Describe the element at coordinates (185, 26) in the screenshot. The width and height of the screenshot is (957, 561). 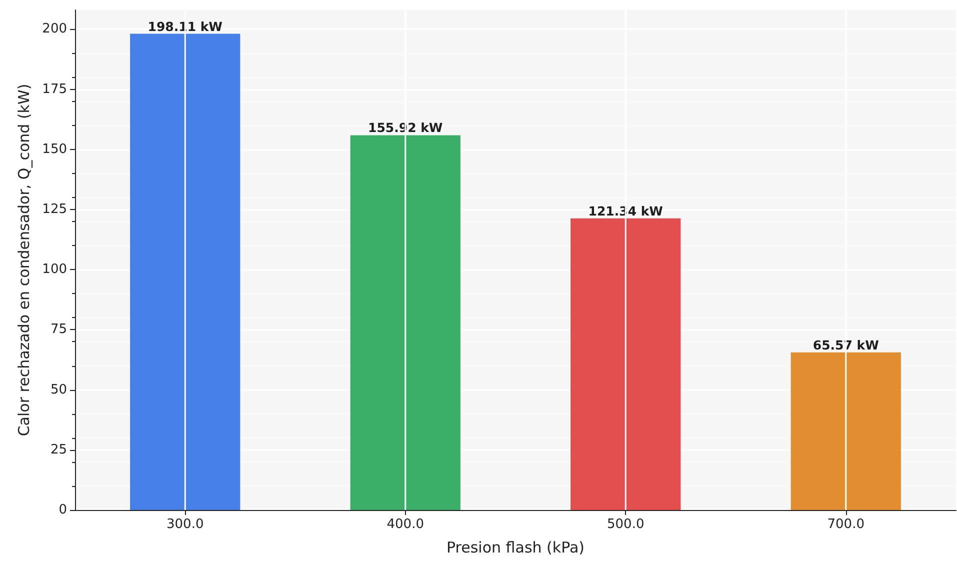
I see `data-label: 198.11 kW` at that location.